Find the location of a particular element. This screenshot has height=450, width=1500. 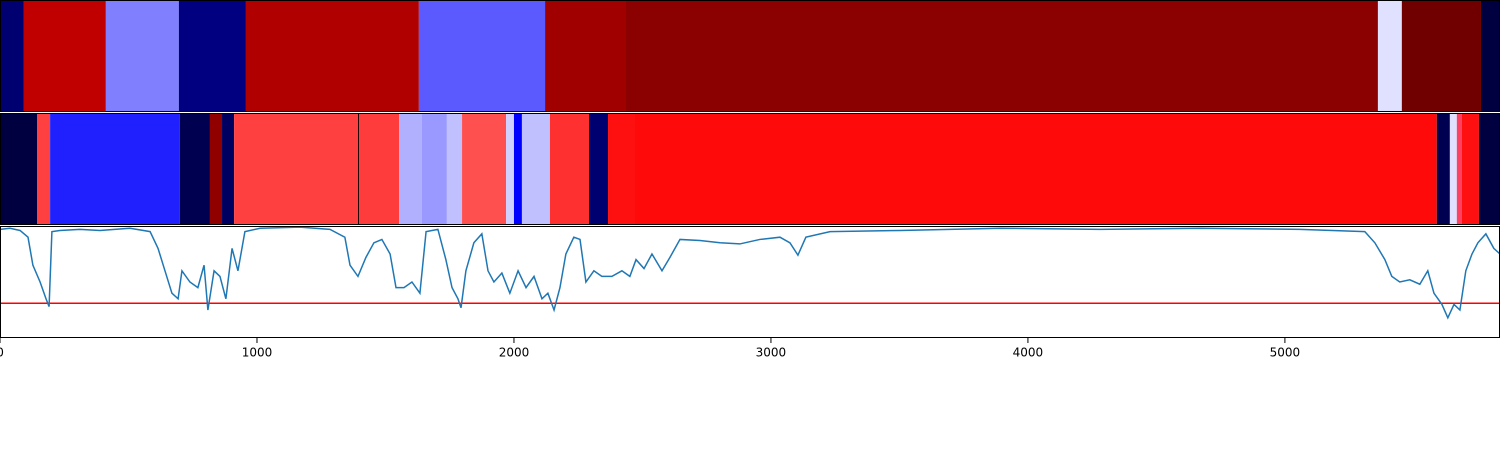

x-tick-label: 2000 is located at coordinates (514, 353).